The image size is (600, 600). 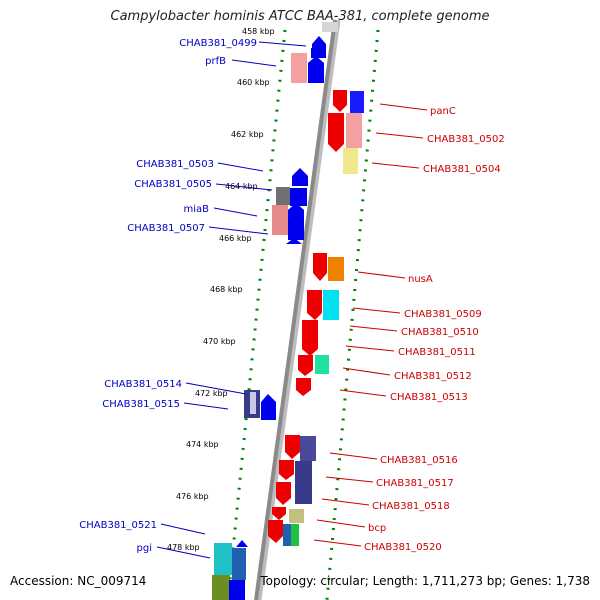 What do you see at coordinates (141, 404) in the screenshot?
I see `gene-label-chab381-0515: CHAB381_0515` at bounding box center [141, 404].